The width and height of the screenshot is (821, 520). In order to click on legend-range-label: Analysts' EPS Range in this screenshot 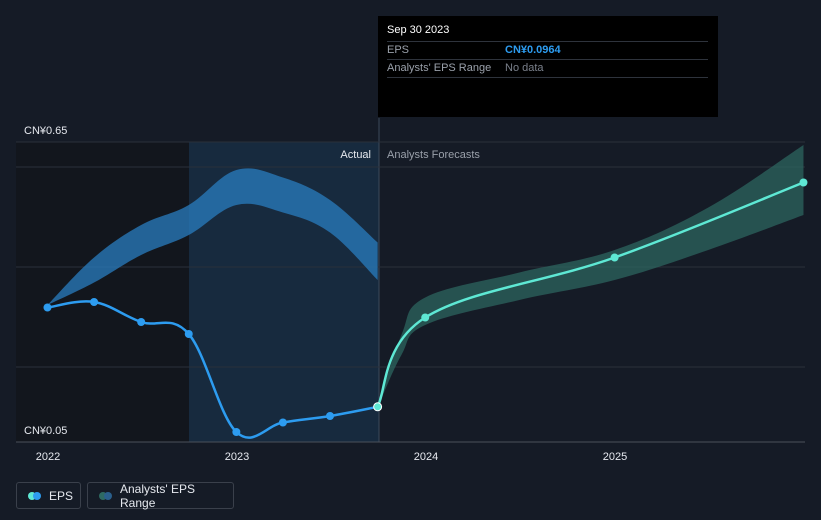, I will do `click(157, 495)`.